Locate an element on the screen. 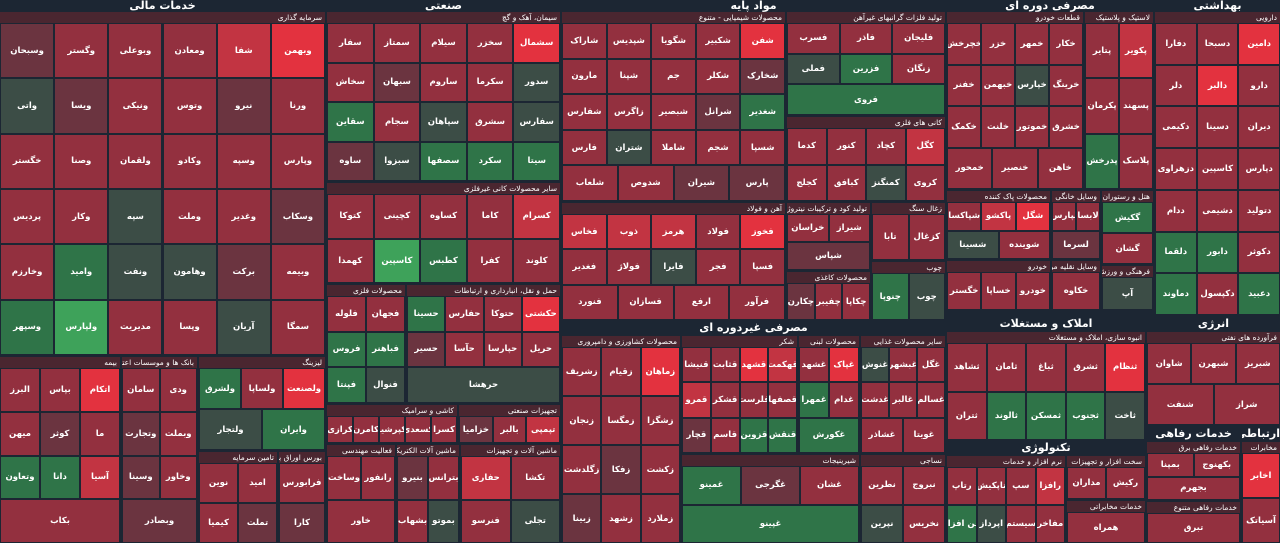  stock-tile: خلنت is located at coordinates (998, 127).